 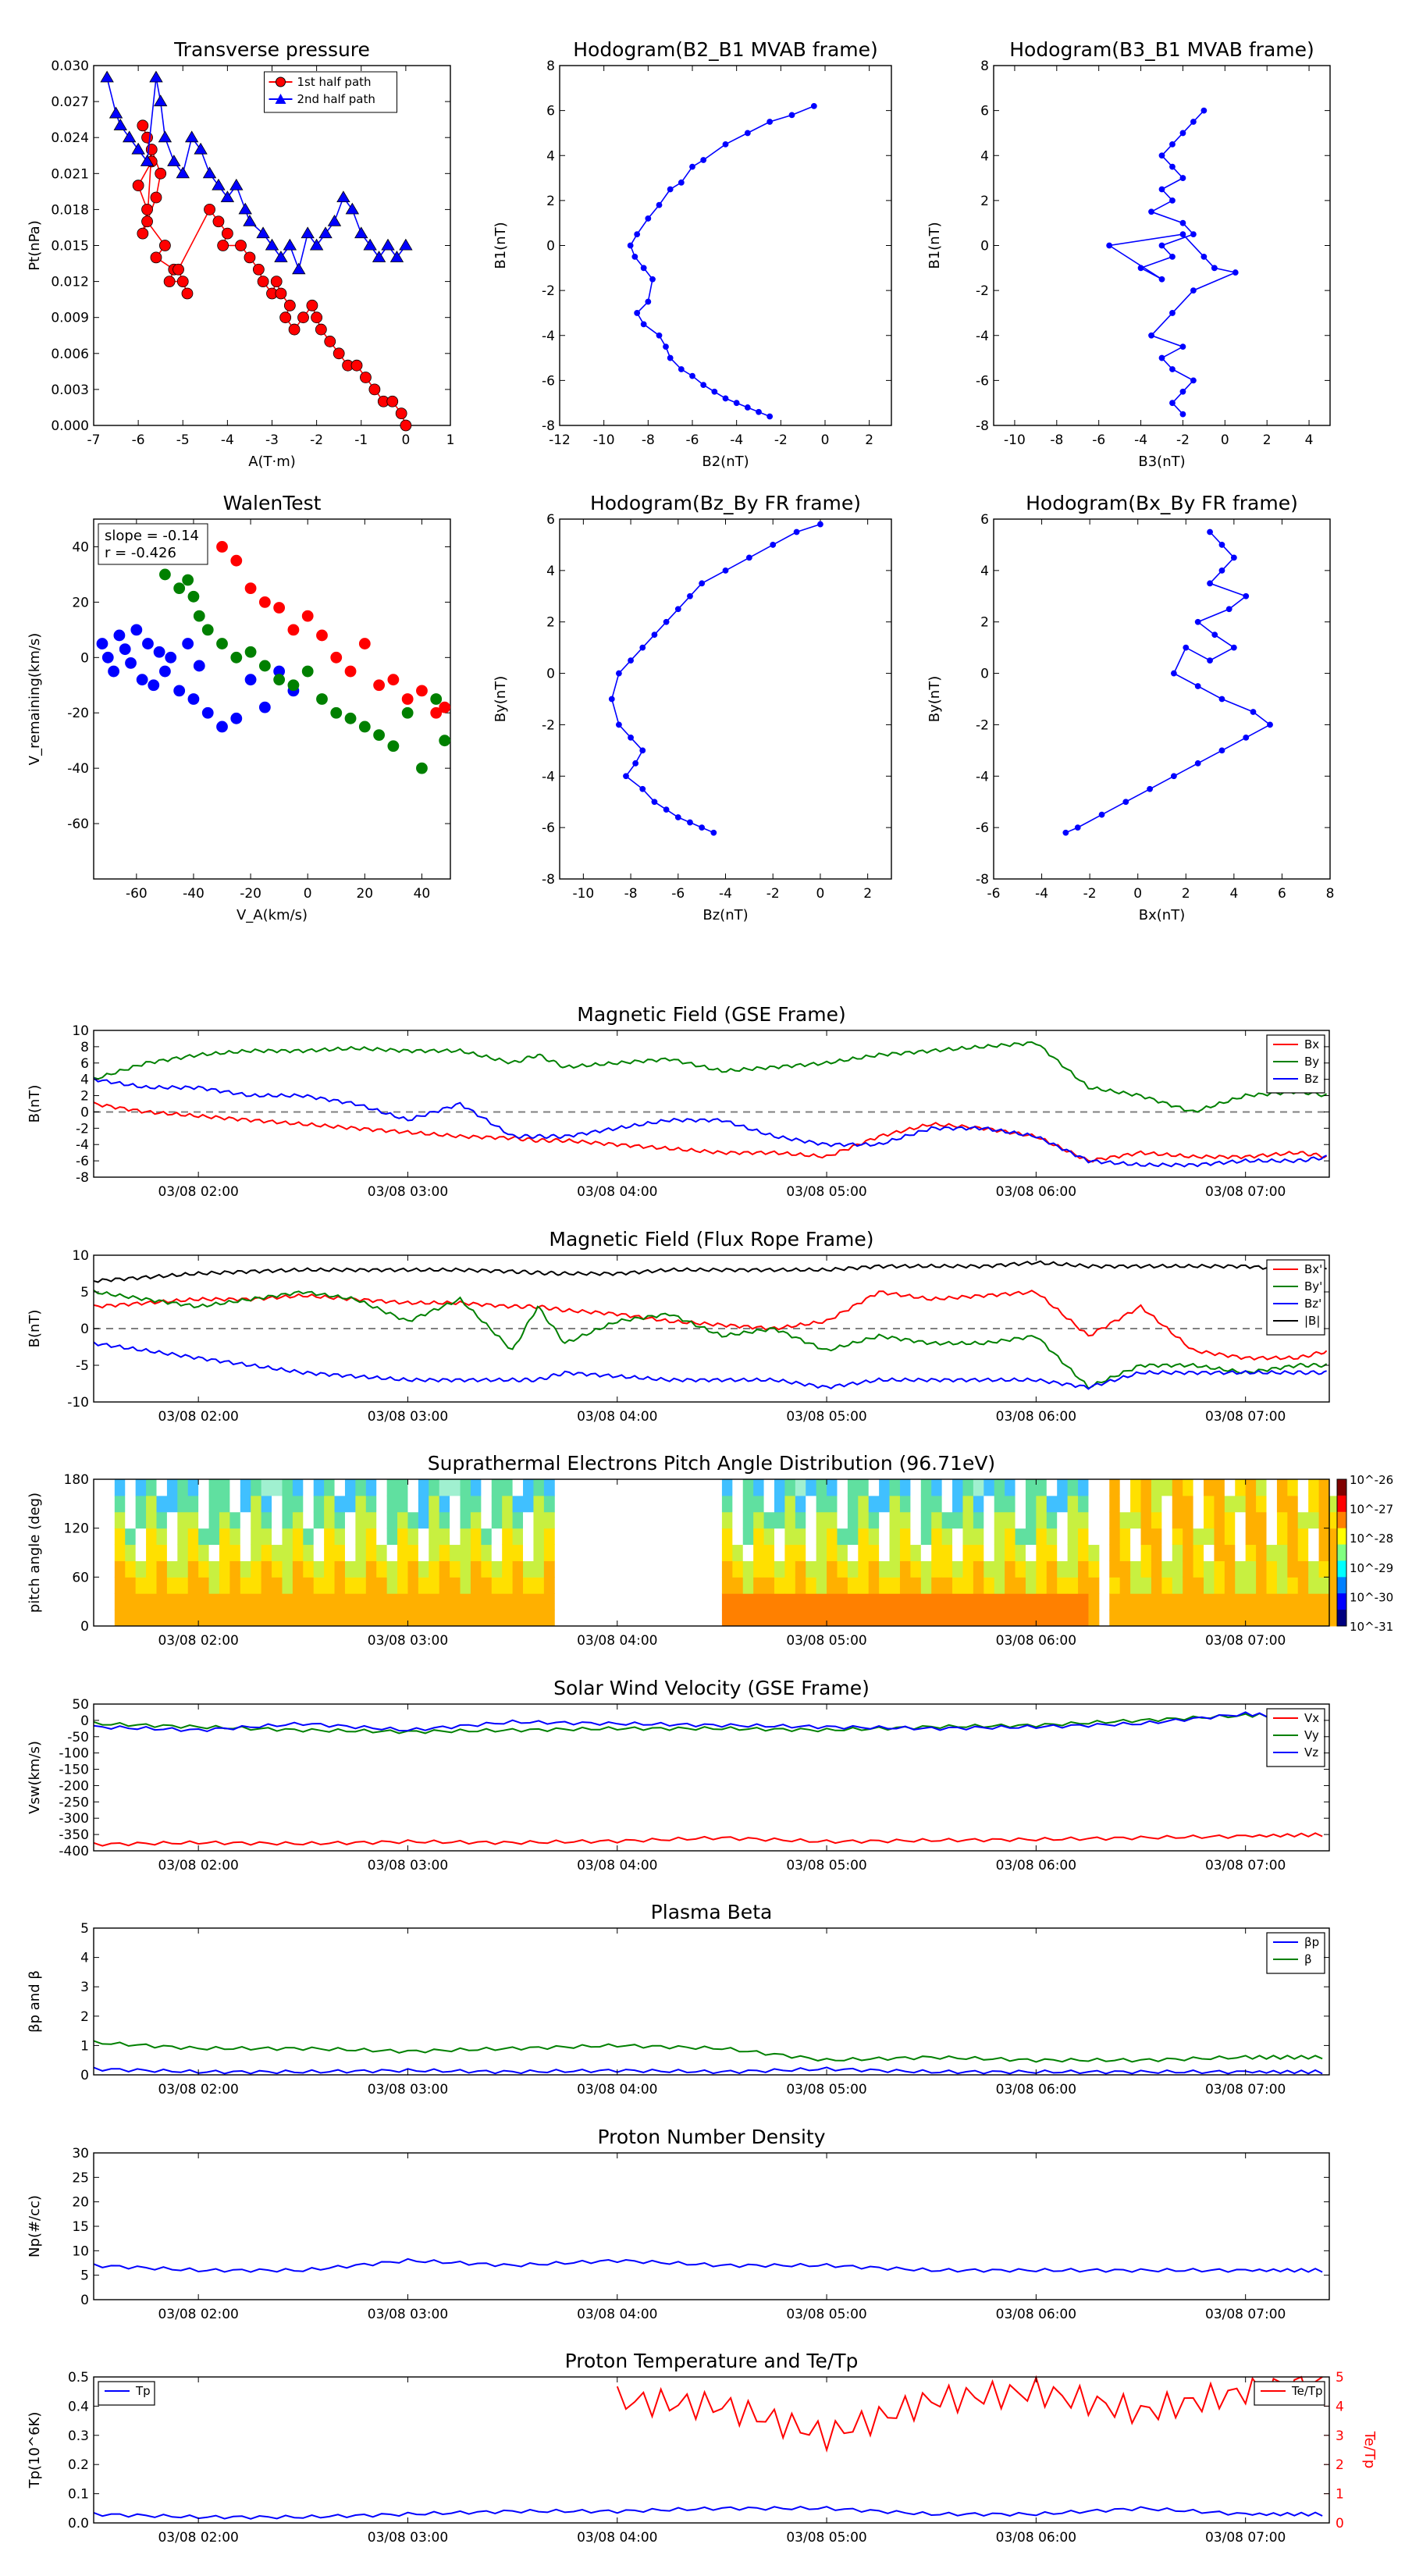 What do you see at coordinates (984, 571) in the screenshot?
I see `y-tick-label: 4` at bounding box center [984, 571].